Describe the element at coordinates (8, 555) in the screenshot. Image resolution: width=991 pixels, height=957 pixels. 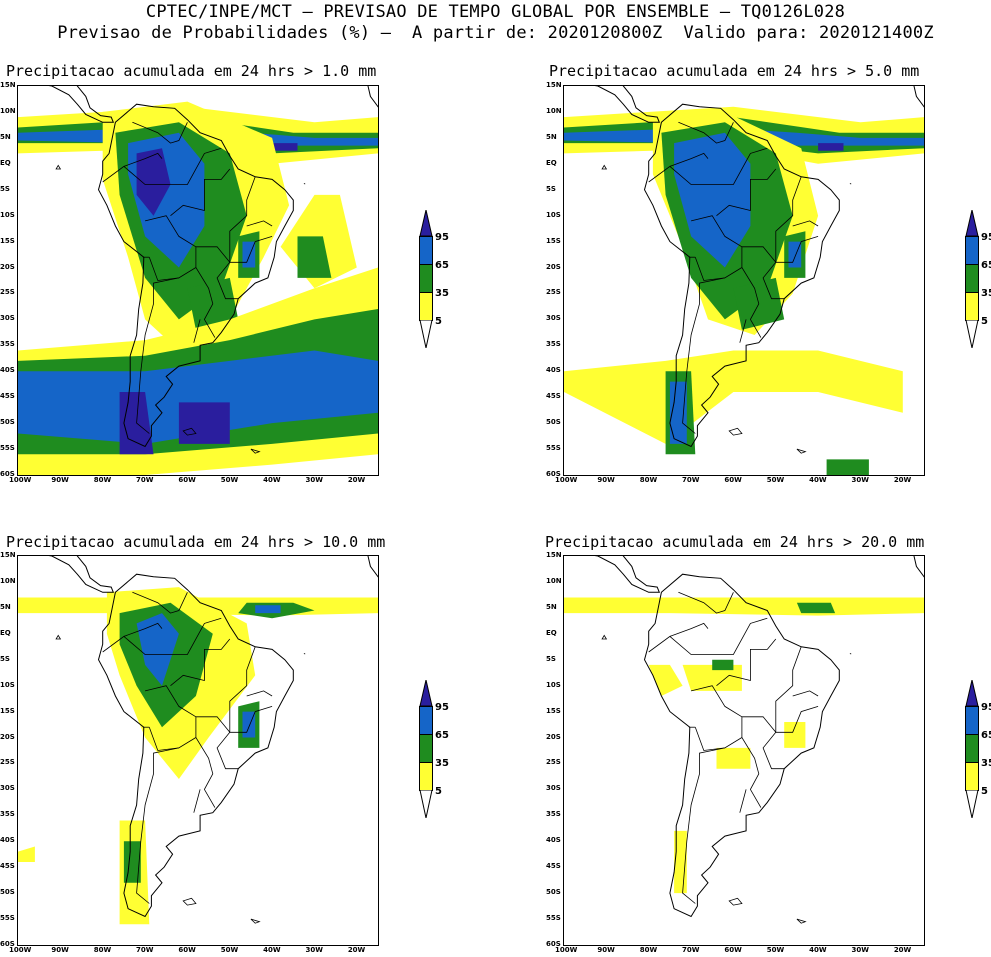
I see `lat-tick-label: 15N` at that location.